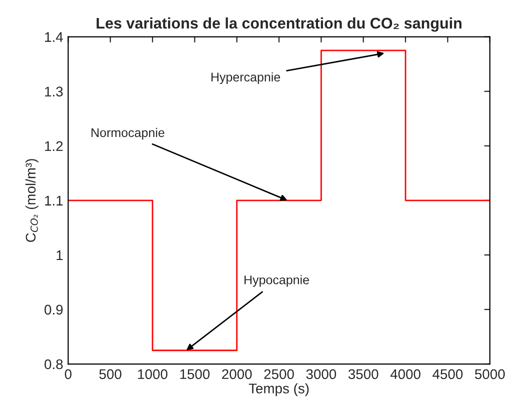 Image resolution: width=505 pixels, height=409 pixels. What do you see at coordinates (278, 389) in the screenshot?
I see `x-axis-title: Temps (s)` at bounding box center [278, 389].